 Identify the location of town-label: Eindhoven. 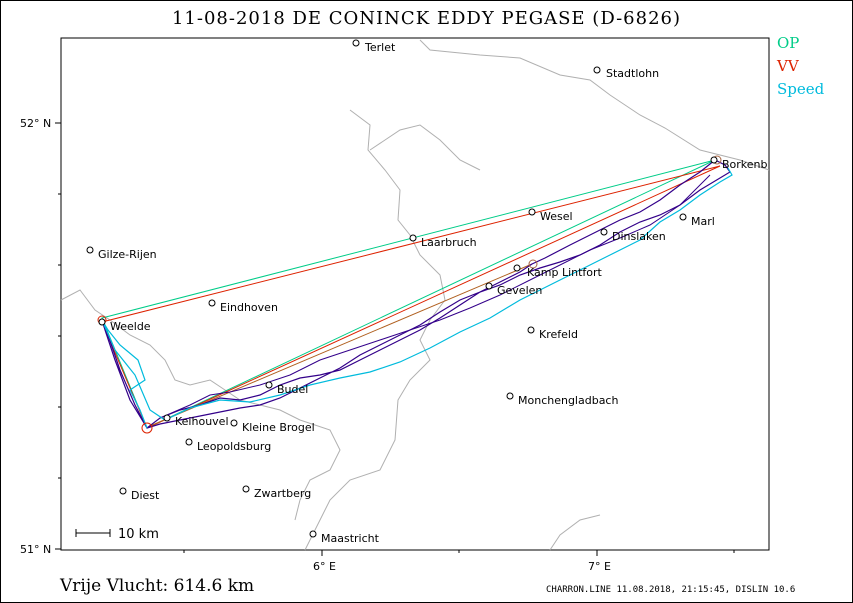
(249, 307).